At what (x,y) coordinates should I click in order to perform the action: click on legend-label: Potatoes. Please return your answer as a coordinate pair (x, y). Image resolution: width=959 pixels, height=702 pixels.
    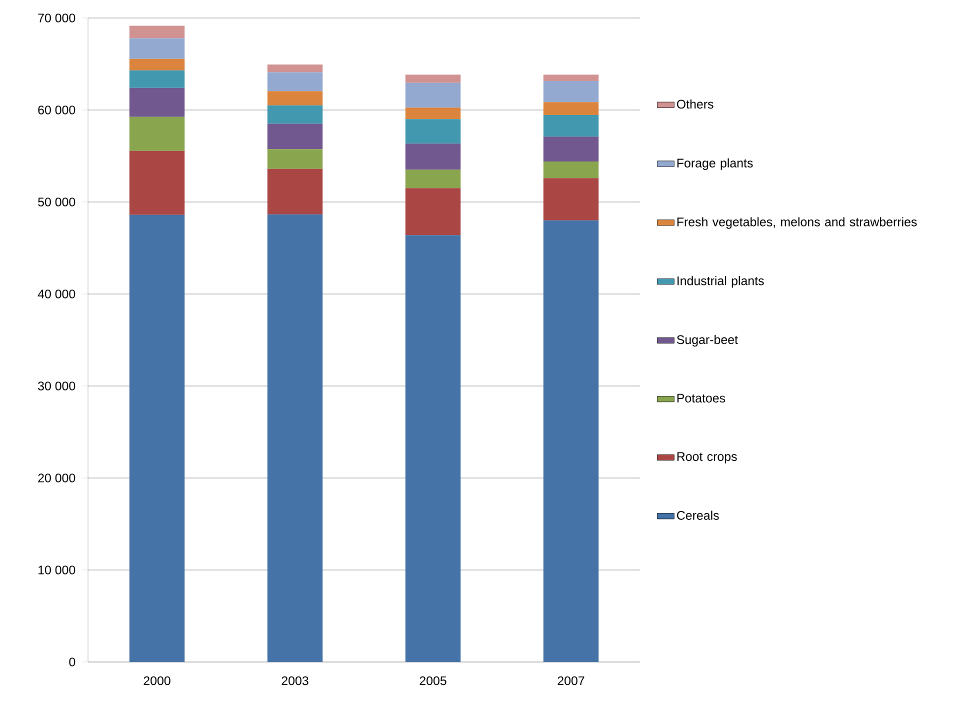
    Looking at the image, I should click on (701, 398).